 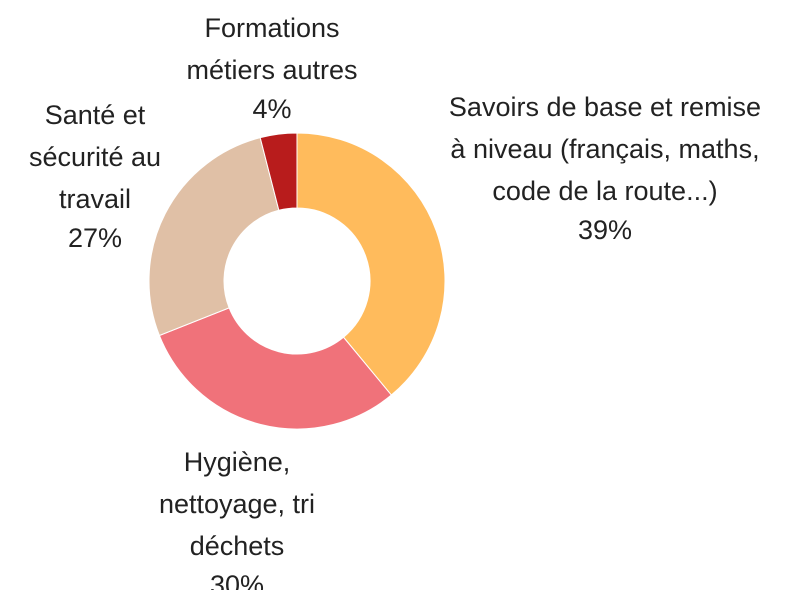 What do you see at coordinates (272, 109) in the screenshot?
I see `value-label: 4%` at bounding box center [272, 109].